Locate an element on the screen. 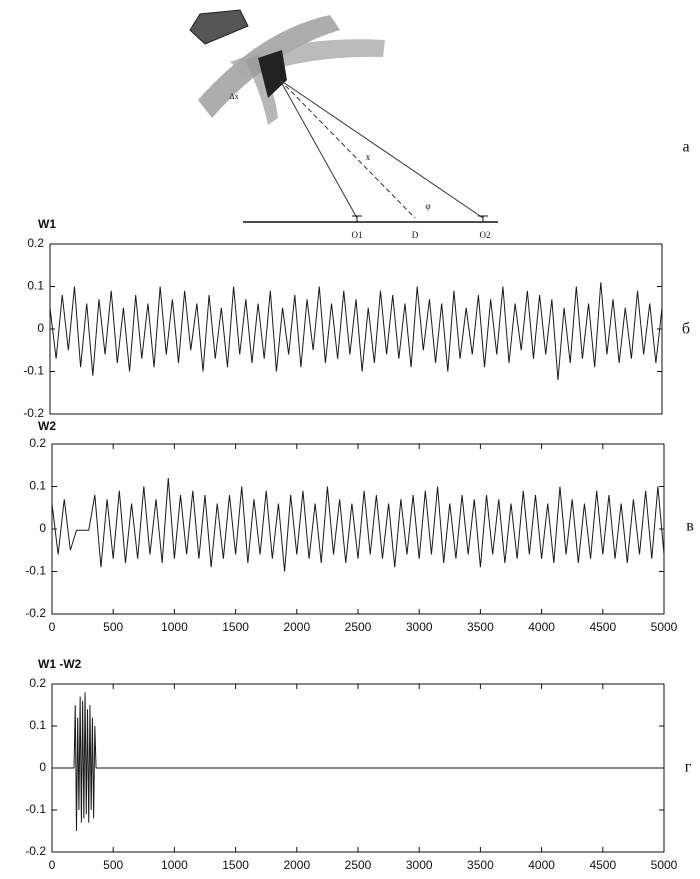  geometry-diagram: O1 D O2 Δx x φ is located at coordinates (343, 124).